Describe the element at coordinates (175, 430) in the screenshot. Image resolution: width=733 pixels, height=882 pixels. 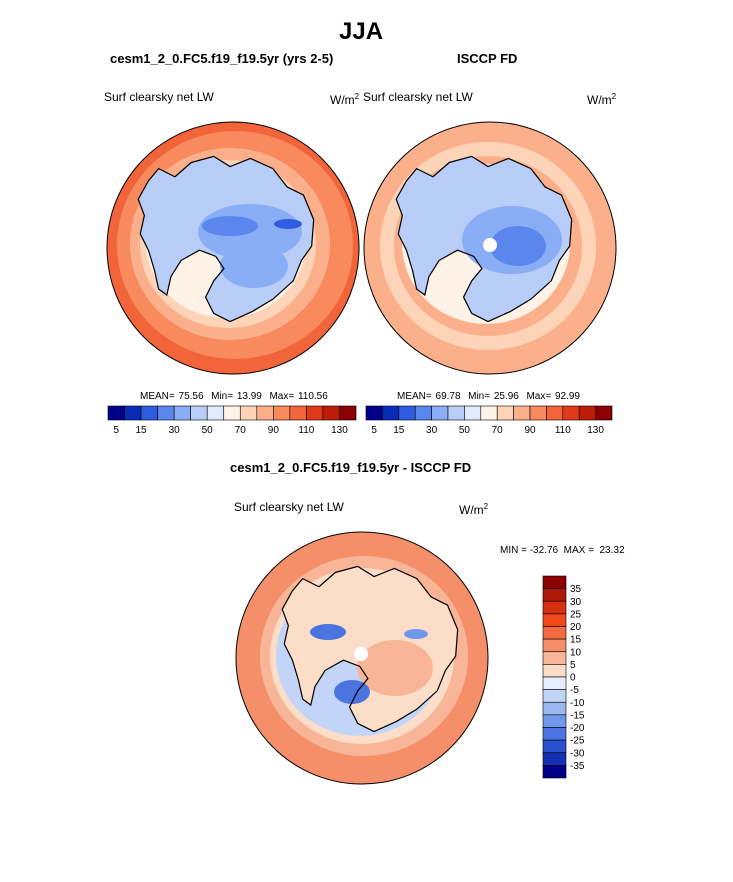
I see `colorbar-model-tick-2: 30` at that location.